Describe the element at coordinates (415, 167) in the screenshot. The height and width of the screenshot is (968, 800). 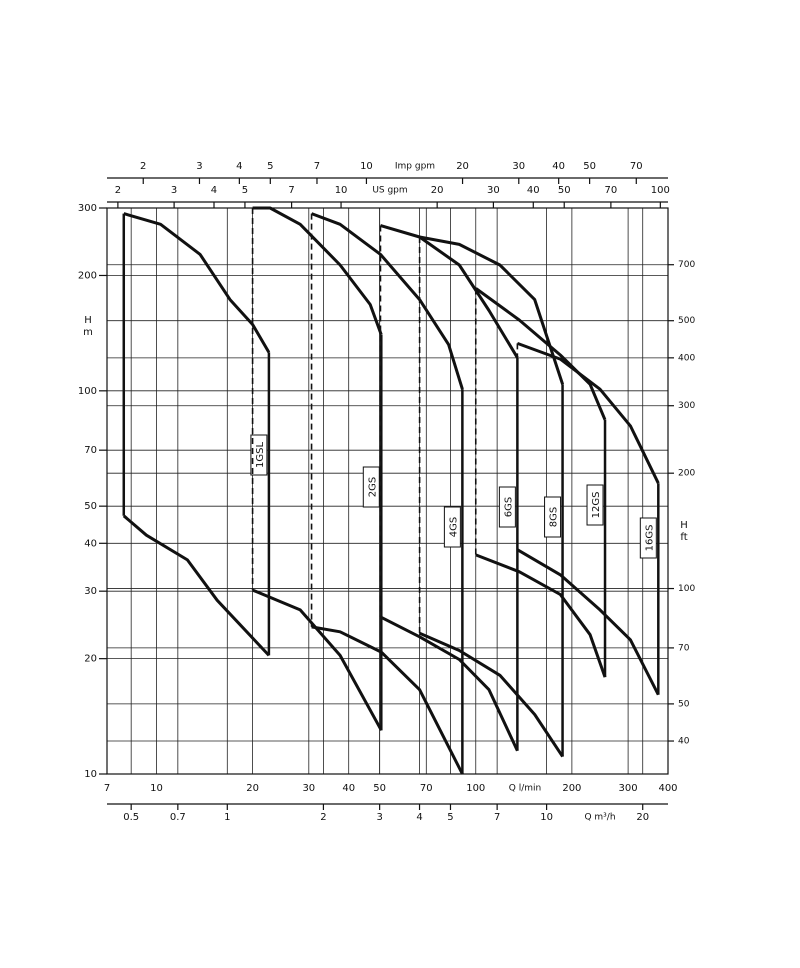
I see `top-axis-label: Imp gpm` at that location.